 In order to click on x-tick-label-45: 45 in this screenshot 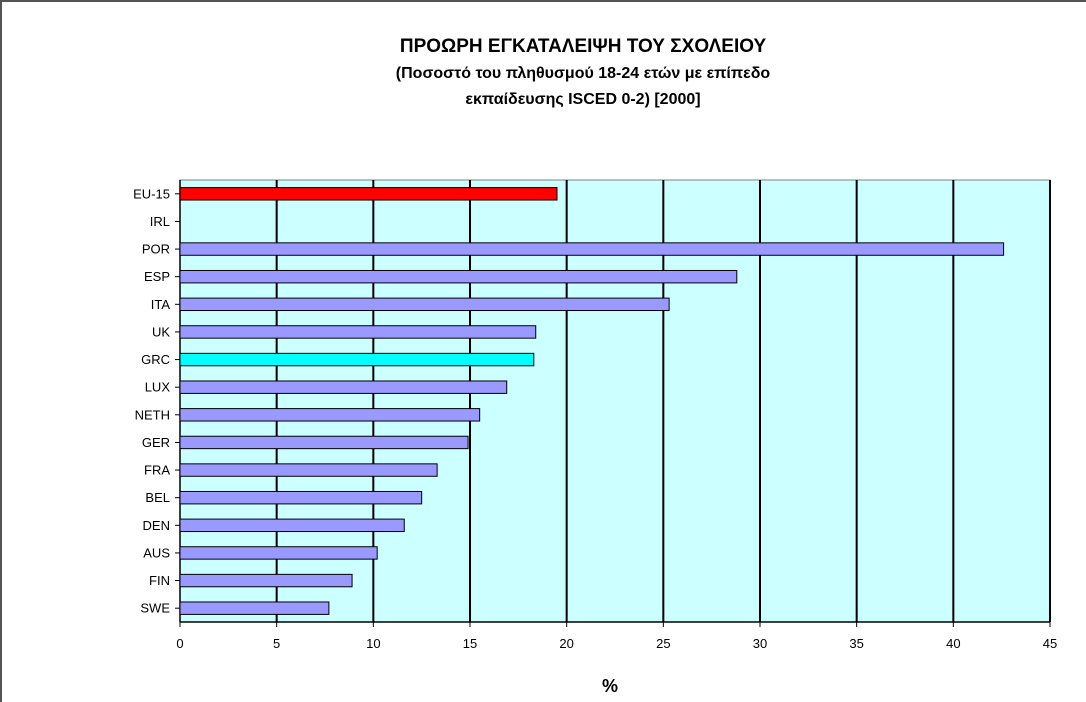, I will do `click(1050, 643)`.